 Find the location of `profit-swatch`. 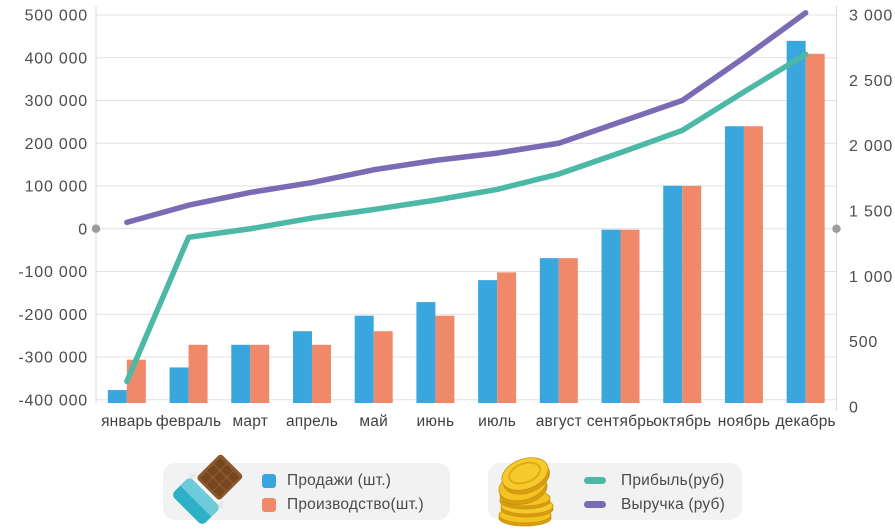

profit-swatch is located at coordinates (595, 480).